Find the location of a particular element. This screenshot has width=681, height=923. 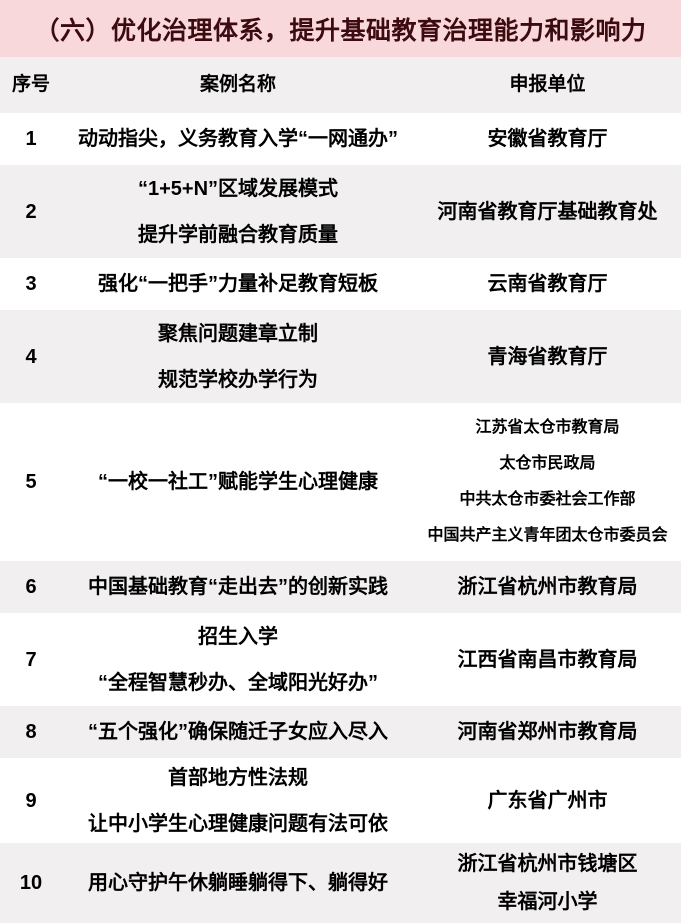

unit-line: 青海省教育厅 is located at coordinates (547, 356).